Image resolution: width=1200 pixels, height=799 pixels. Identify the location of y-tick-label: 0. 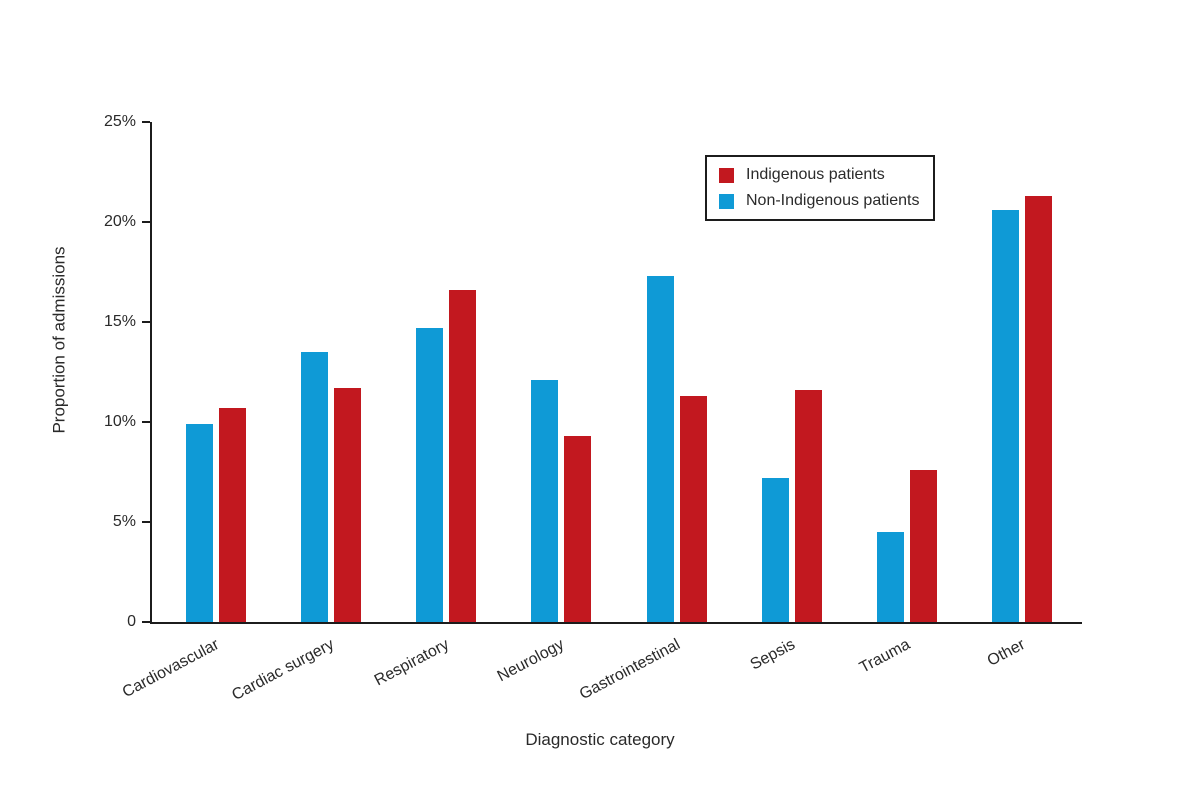
(131, 621).